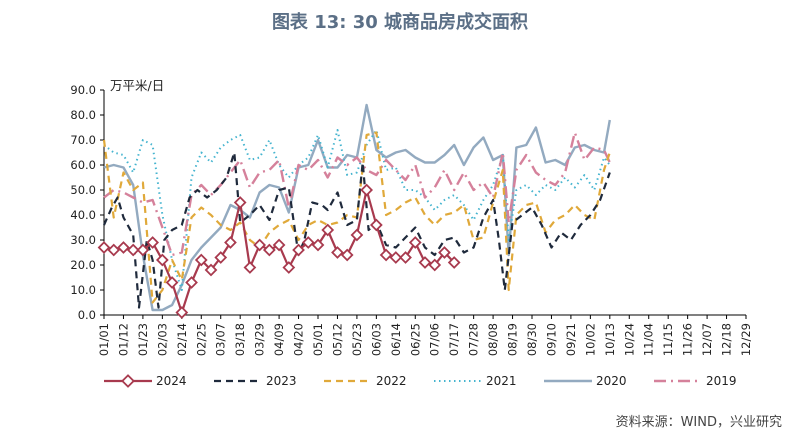 This screenshot has height=440, width=800. I want to click on source-note: 资料来源：WIND，兴业研究, so click(698, 422).